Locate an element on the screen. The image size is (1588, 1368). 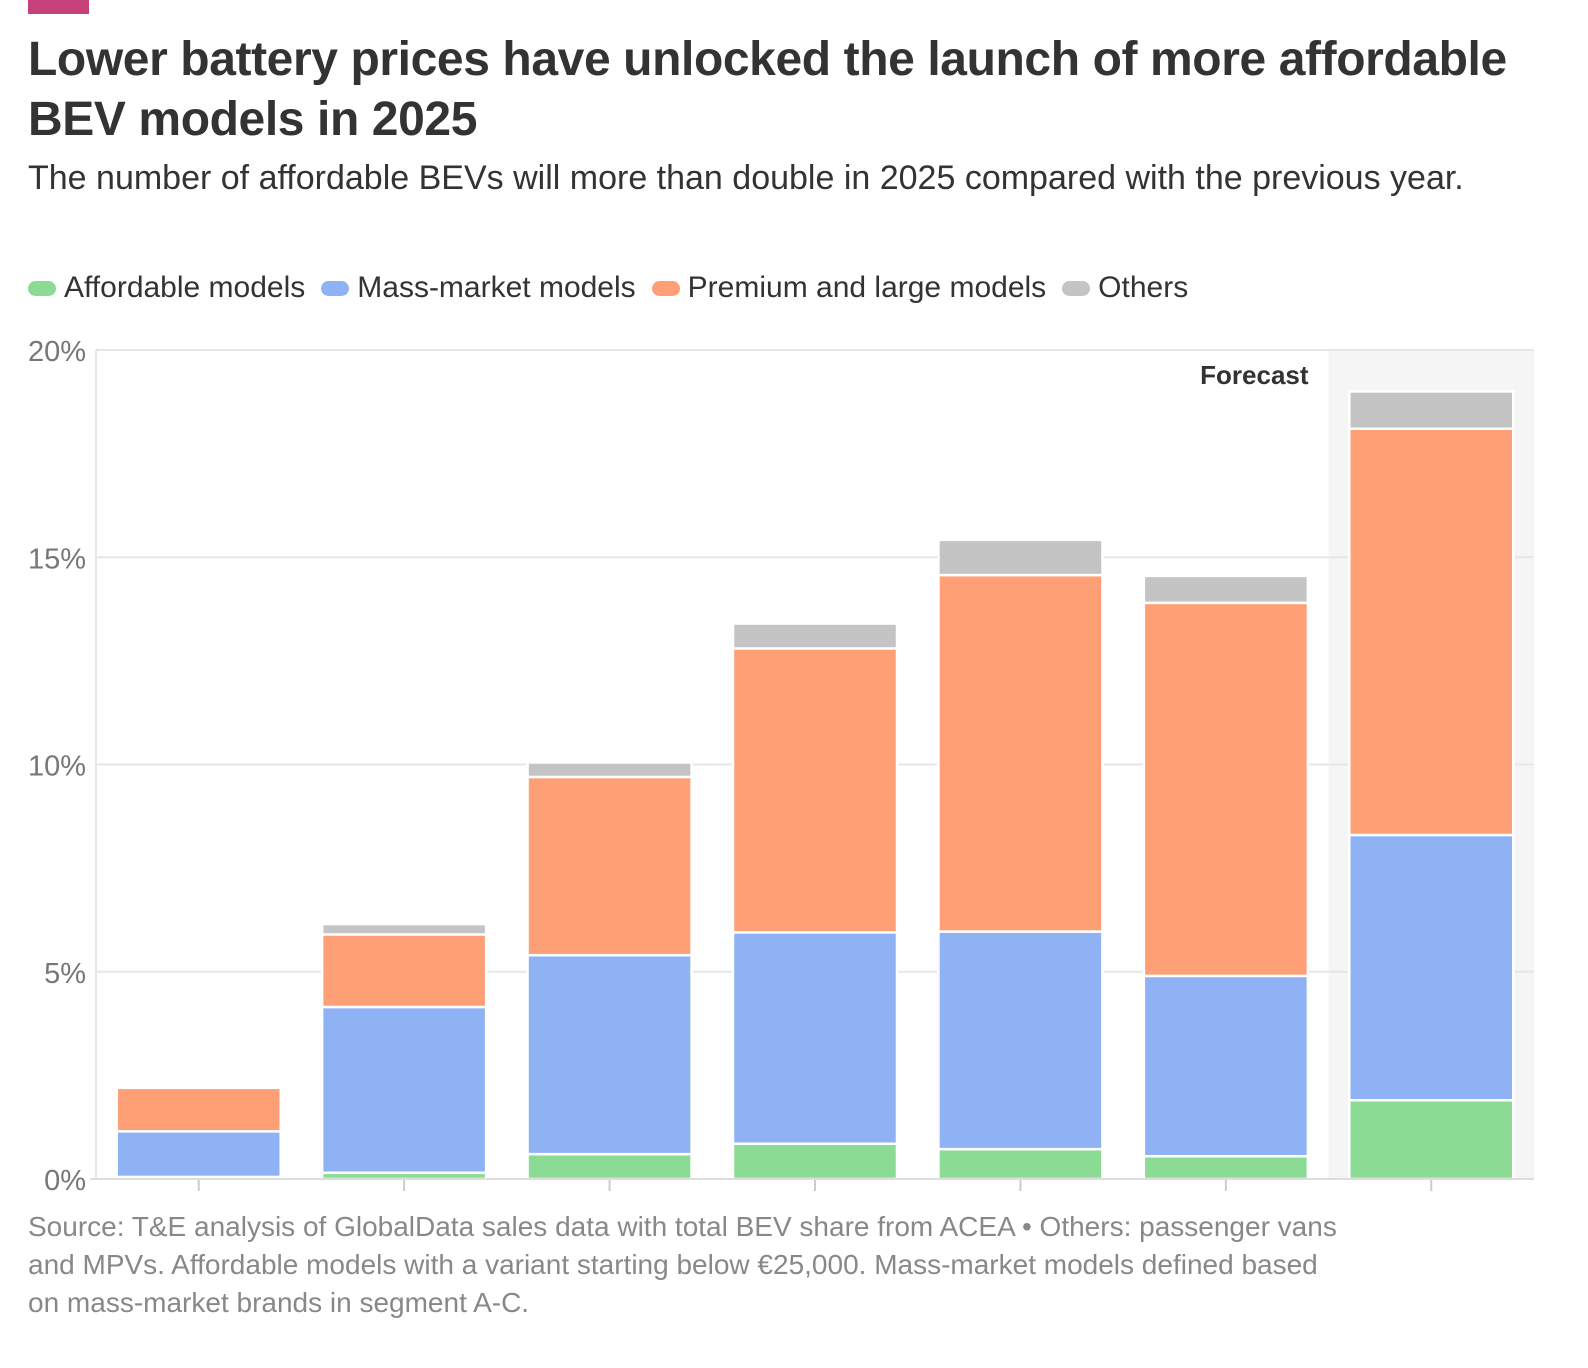
legend-swatch-others is located at coordinates (1076, 288).